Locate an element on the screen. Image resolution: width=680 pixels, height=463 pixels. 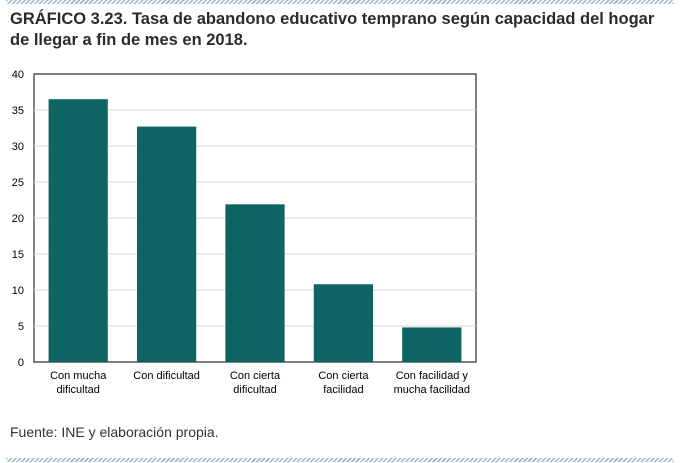
bottom-decorative-rule is located at coordinates (340, 460).